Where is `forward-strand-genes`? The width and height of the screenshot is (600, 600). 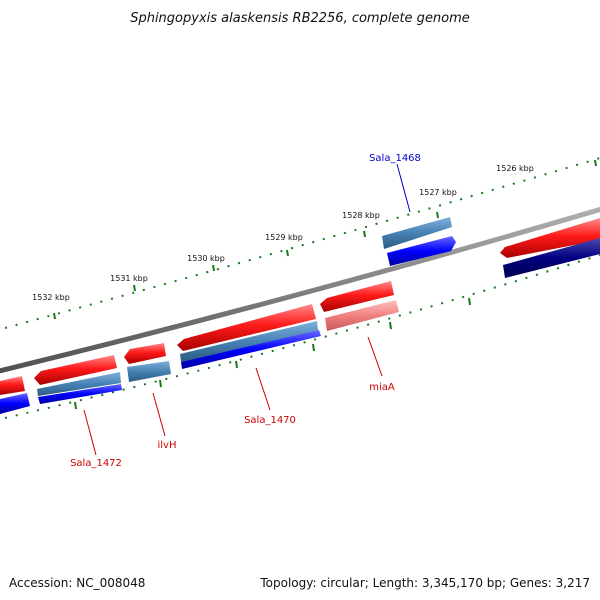 forward-strand-genes is located at coordinates (199, 338).